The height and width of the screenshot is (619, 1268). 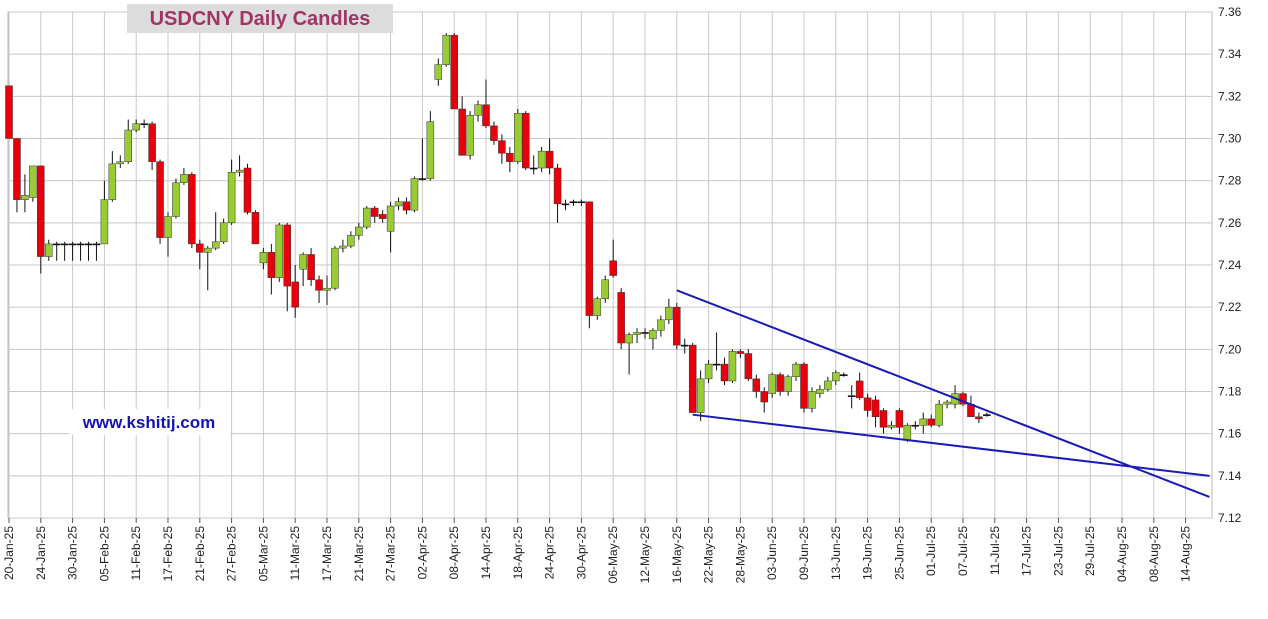 What do you see at coordinates (9, 553) in the screenshot?
I see `x-tick-label: 20-Jan-25` at bounding box center [9, 553].